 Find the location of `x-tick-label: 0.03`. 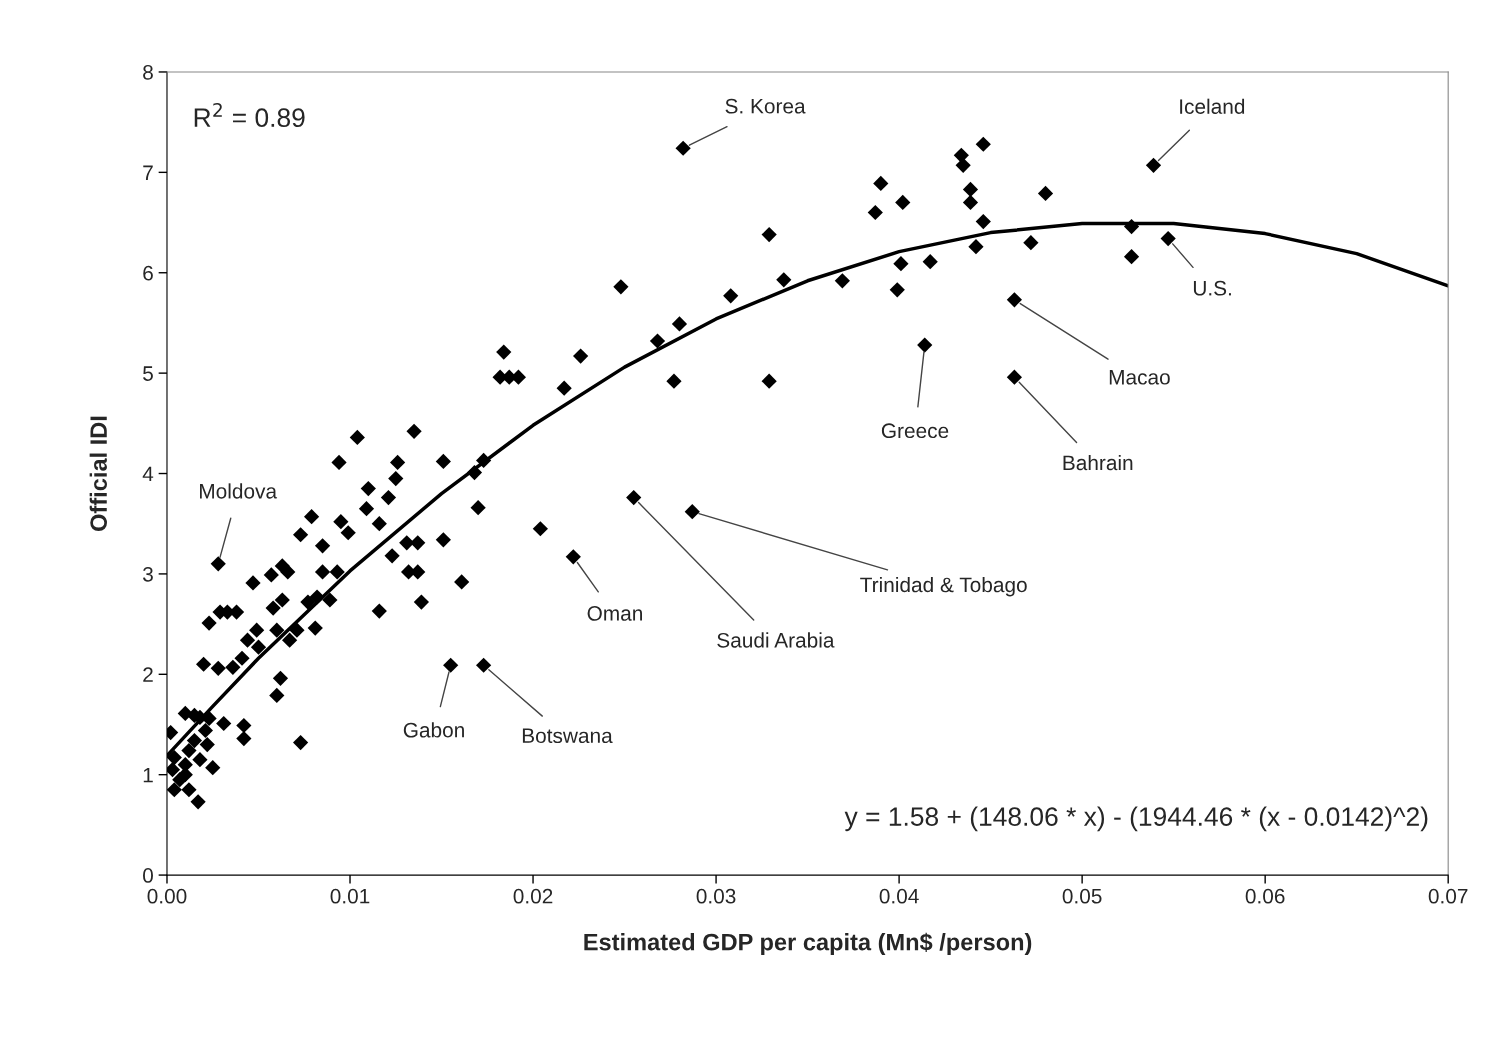

x-tick-label: 0.03 is located at coordinates (716, 896).